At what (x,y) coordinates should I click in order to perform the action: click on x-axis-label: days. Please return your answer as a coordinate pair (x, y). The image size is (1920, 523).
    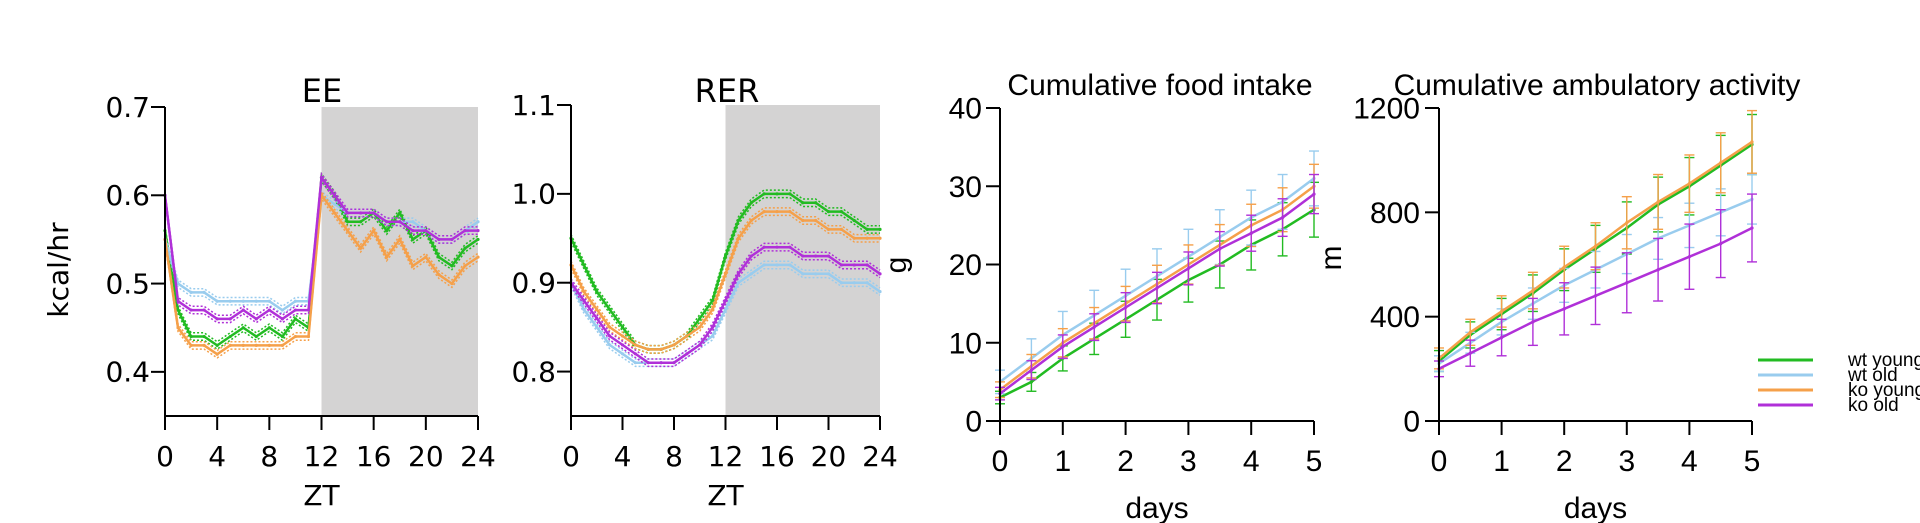
    Looking at the image, I should click on (1156, 507).